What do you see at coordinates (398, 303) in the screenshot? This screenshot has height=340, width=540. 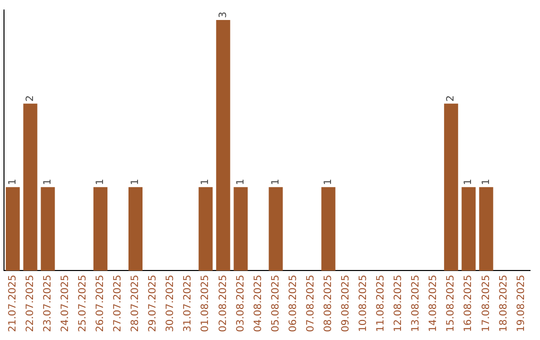 I see `x-tick-label: 12.08.2025` at bounding box center [398, 303].